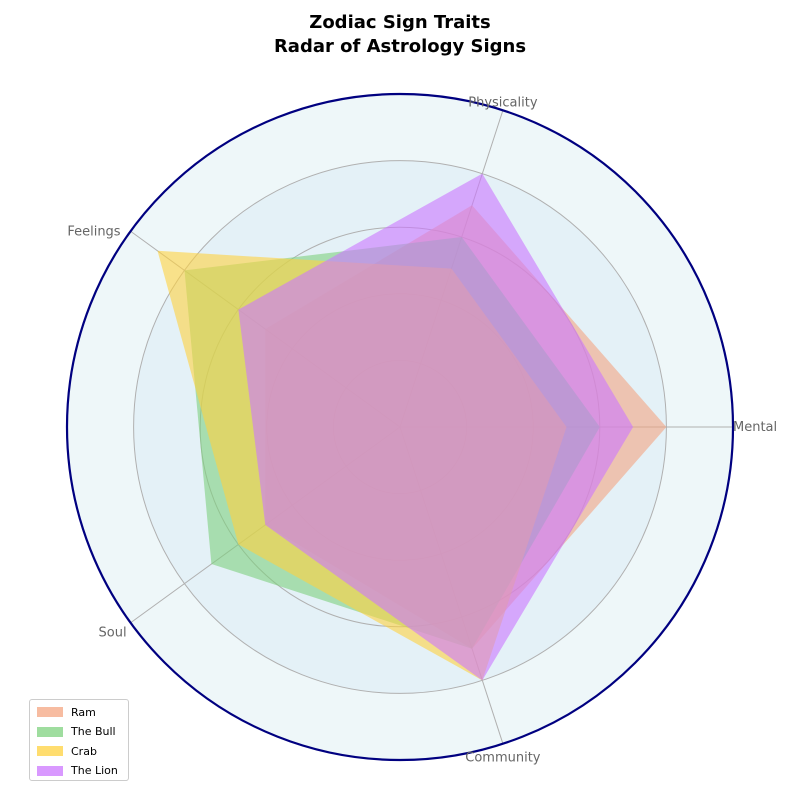 The image size is (800, 800). What do you see at coordinates (83, 712) in the screenshot?
I see `legend-label: Ram` at bounding box center [83, 712].